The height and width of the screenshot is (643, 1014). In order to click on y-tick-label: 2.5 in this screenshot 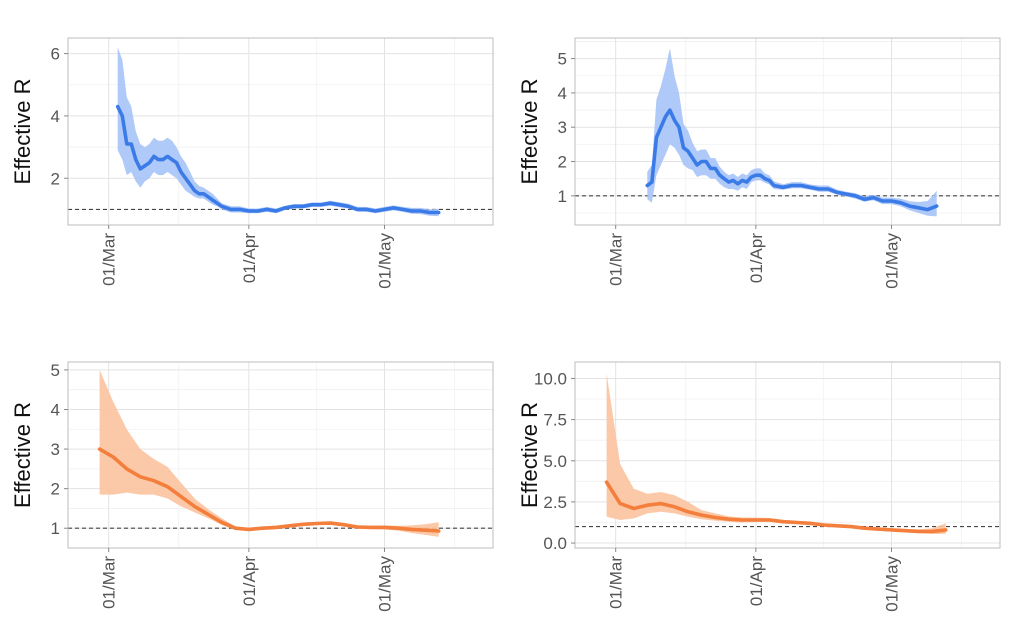, I will do `click(555, 502)`.